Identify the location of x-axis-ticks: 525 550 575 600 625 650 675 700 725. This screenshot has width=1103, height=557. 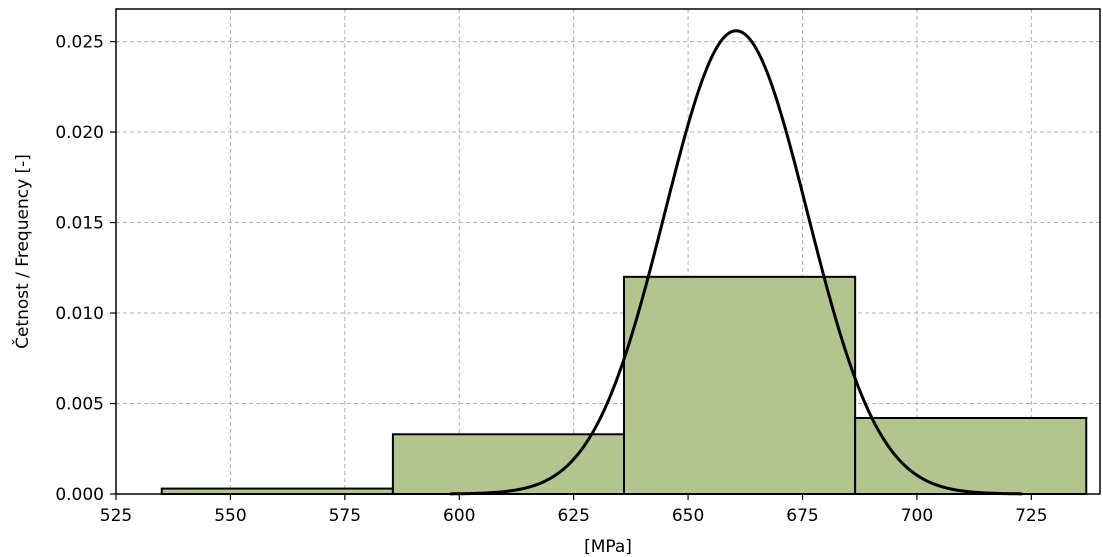
(574, 510).